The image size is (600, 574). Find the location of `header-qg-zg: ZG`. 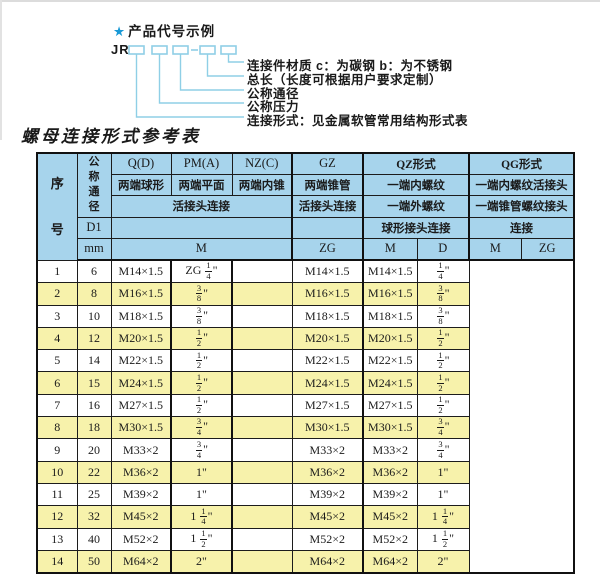

header-qg-zg: ZG is located at coordinates (547, 249).